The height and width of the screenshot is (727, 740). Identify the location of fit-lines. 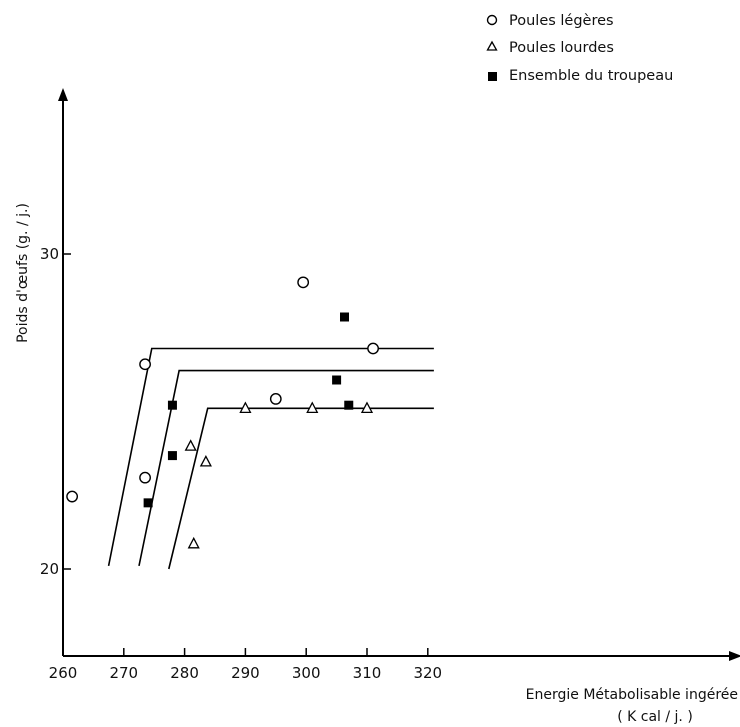
(270, 458).